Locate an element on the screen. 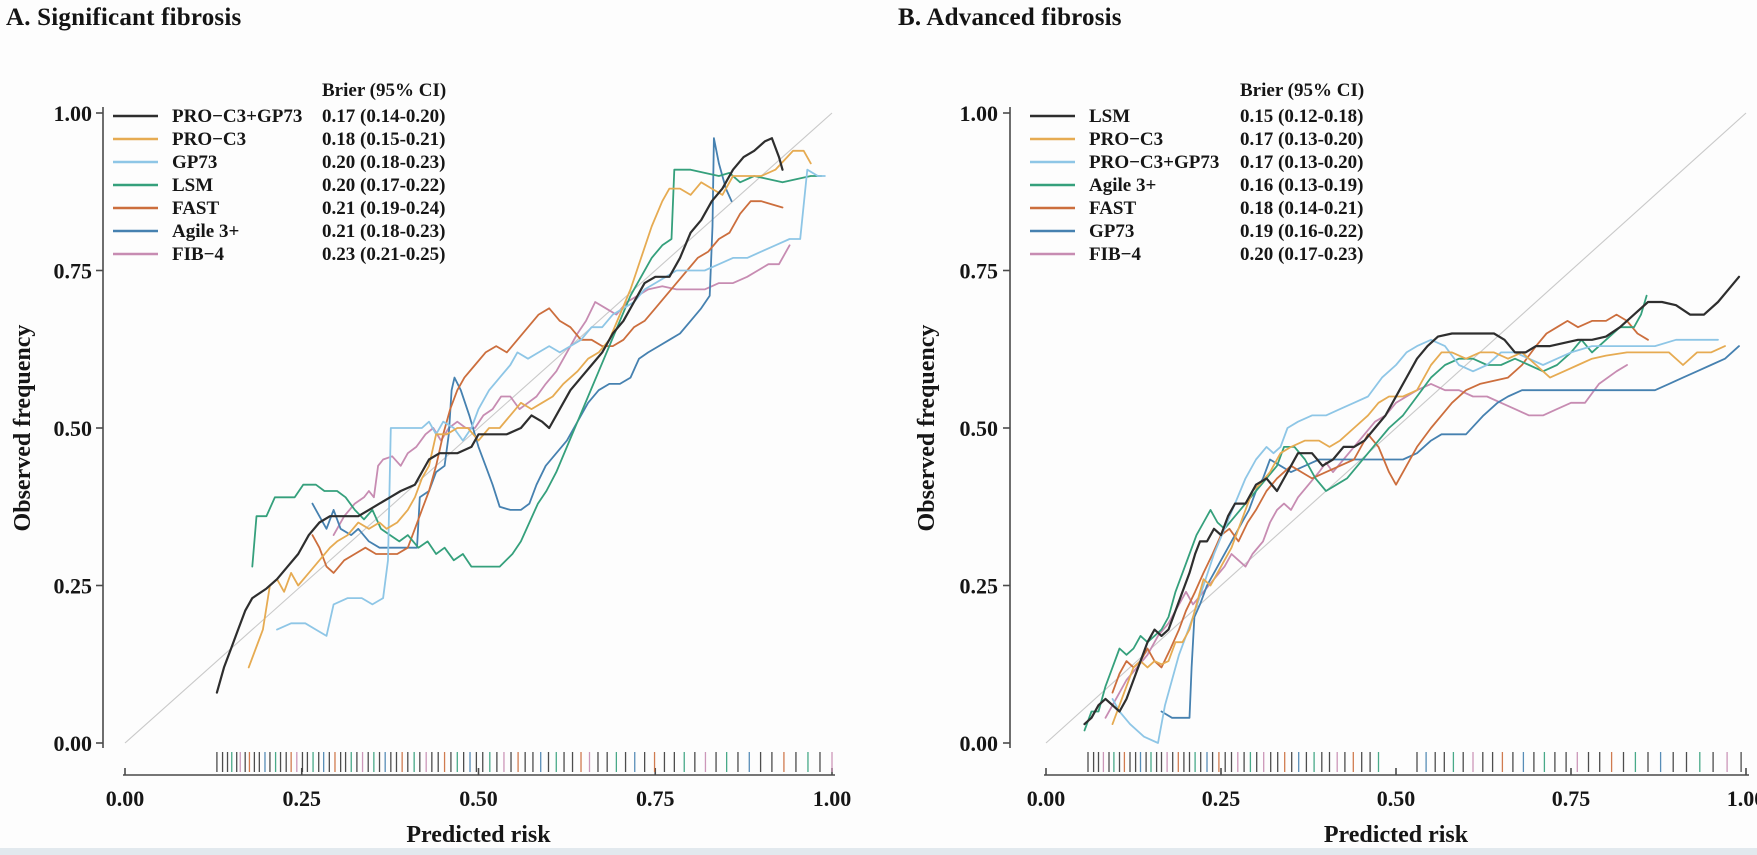 This screenshot has height=855, width=1757. panel-a-title: A. Significant fibrosis is located at coordinates (124, 17).